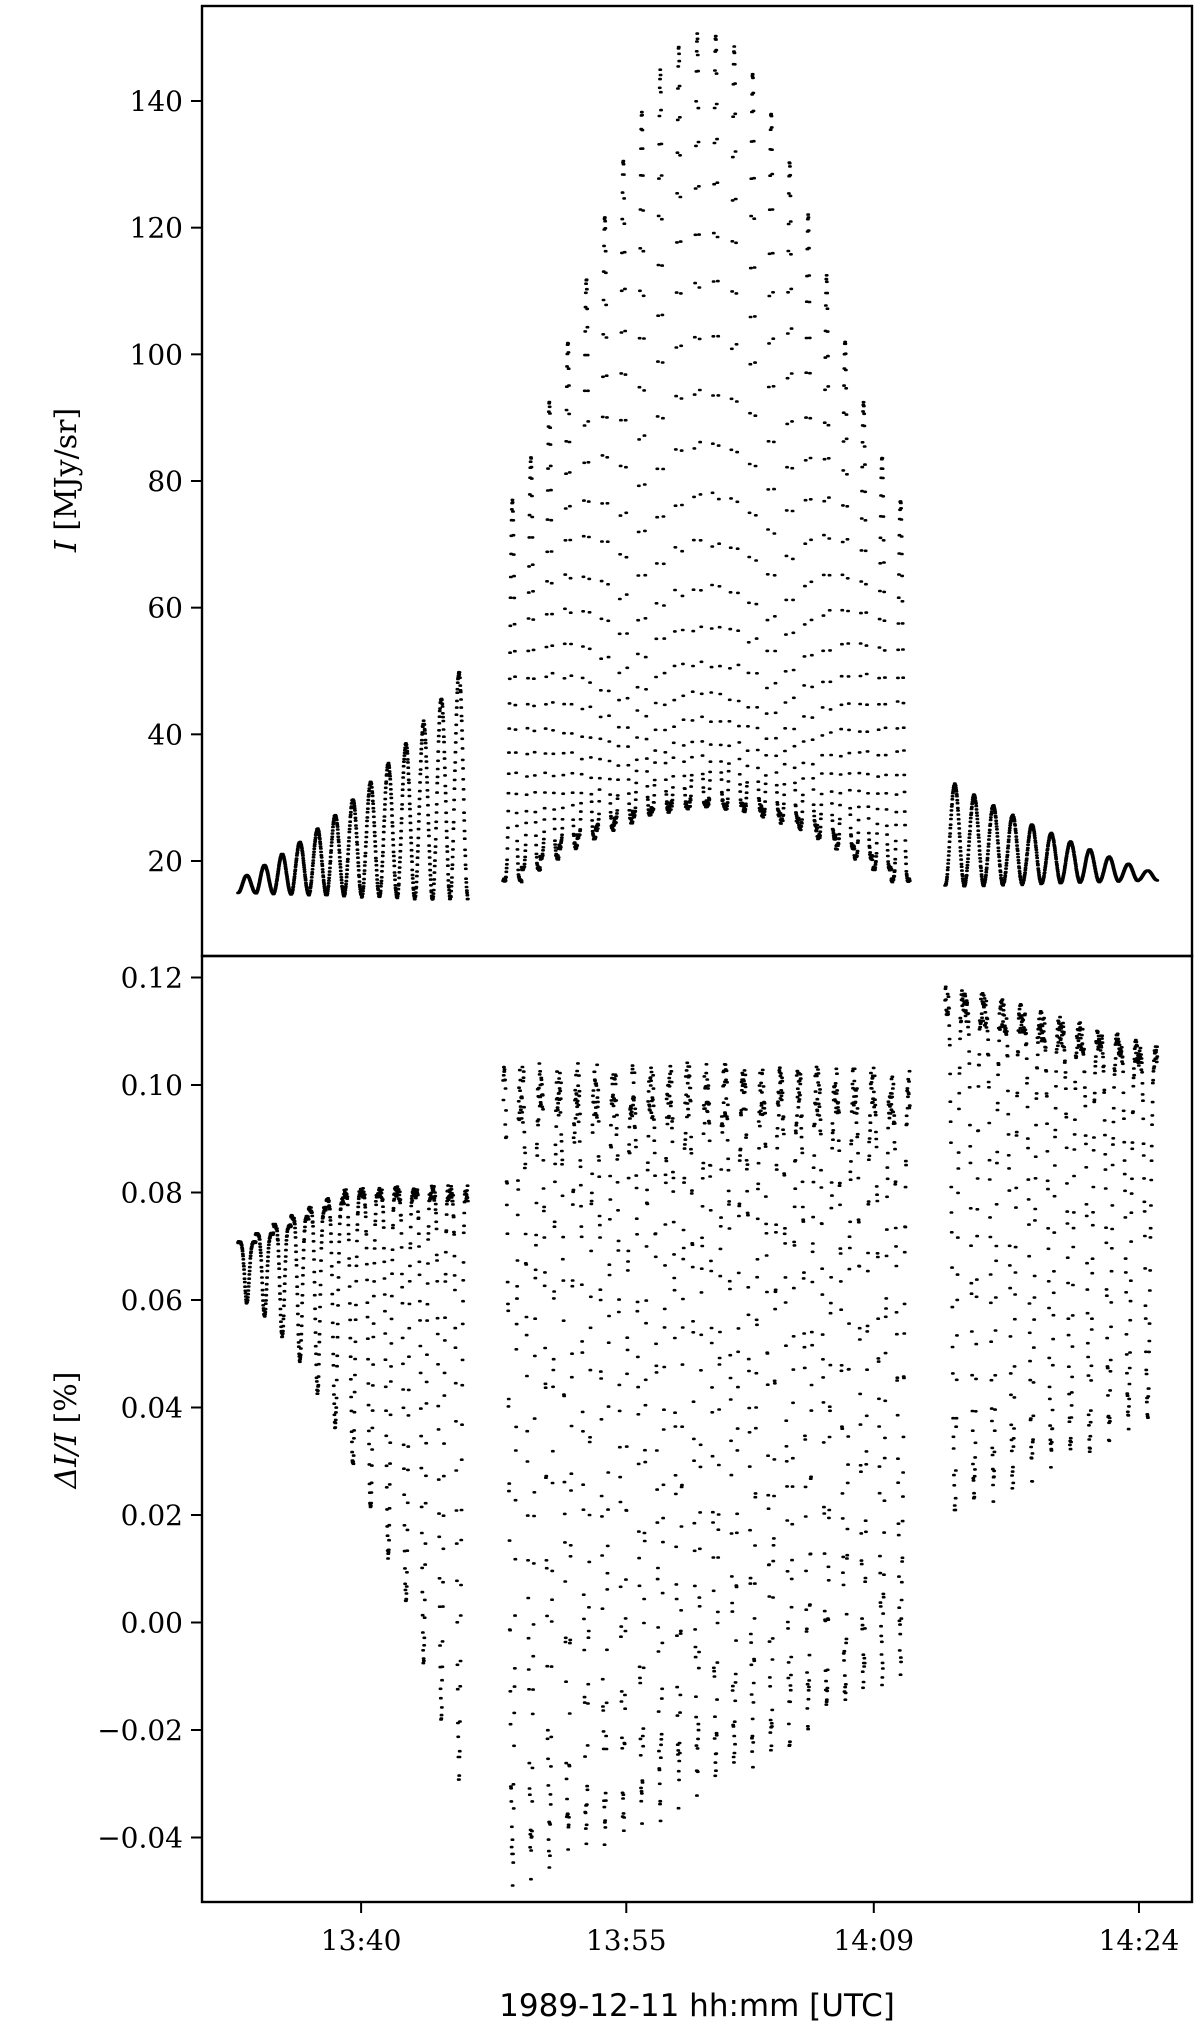 Image resolution: width=1200 pixels, height=2032 pixels. What do you see at coordinates (165, 734) in the screenshot?
I see `top-y-tick-label: 40` at bounding box center [165, 734].